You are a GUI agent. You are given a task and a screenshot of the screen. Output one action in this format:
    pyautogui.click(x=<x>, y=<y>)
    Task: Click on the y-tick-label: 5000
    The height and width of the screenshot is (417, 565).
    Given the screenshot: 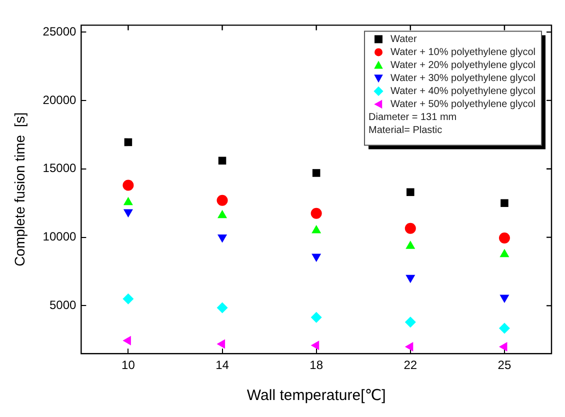 What is the action you would take?
    pyautogui.click(x=62, y=305)
    